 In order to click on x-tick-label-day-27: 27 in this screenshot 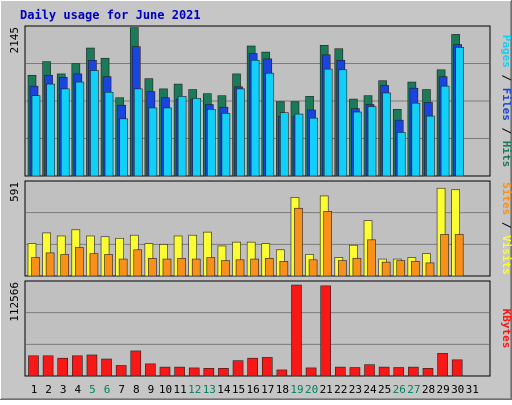, I will do `click(413, 389)`.